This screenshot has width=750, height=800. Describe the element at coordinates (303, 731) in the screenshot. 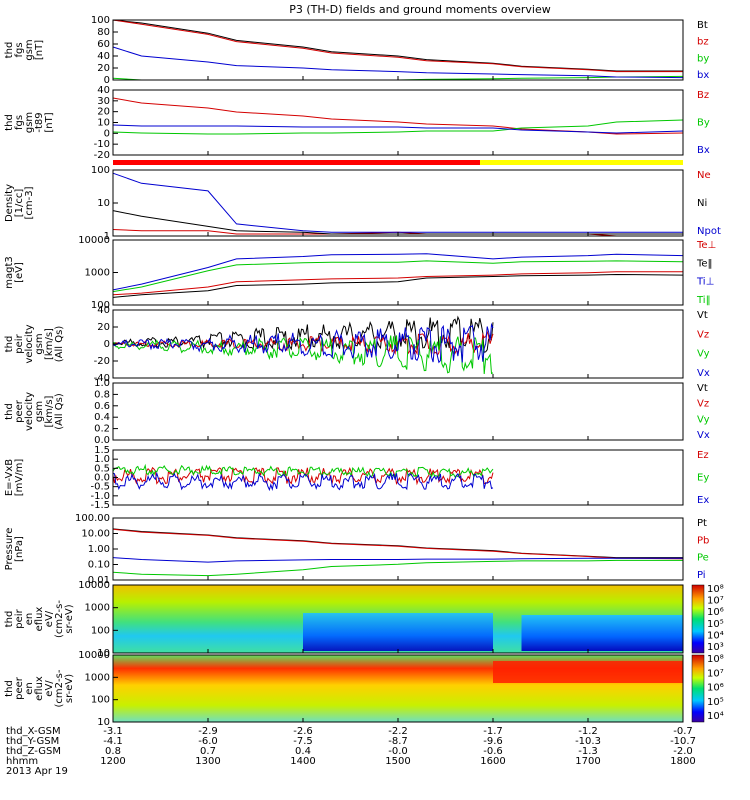

I see `footer-value: -2.6` at that location.